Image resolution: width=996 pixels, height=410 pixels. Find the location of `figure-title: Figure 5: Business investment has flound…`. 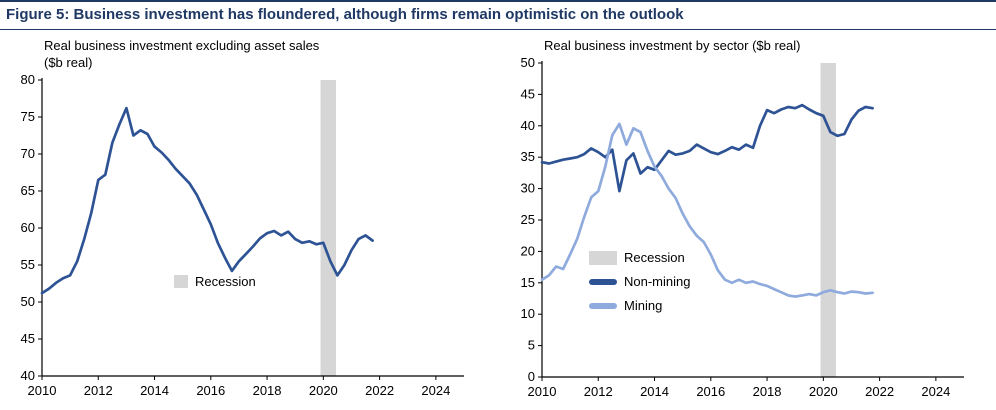

figure-title: Figure 5: Business investment has flound… is located at coordinates (498, 15).